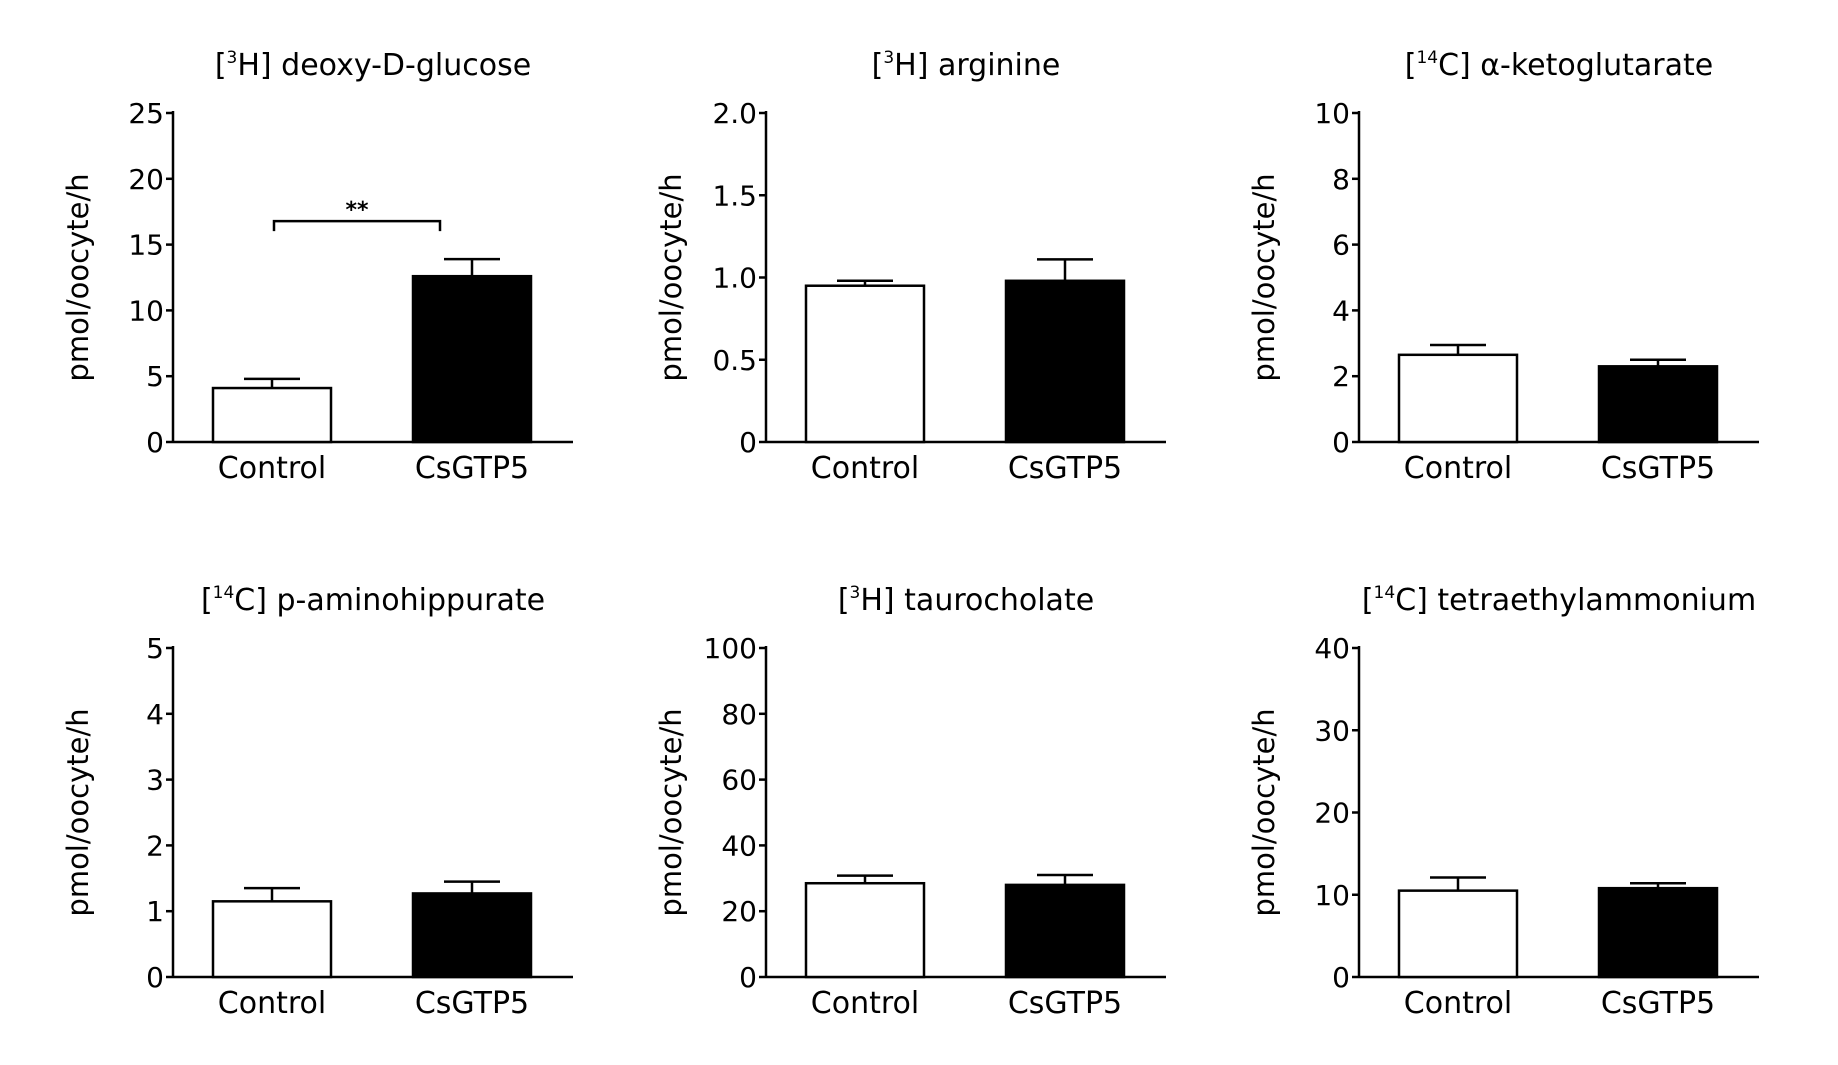  I want to click on y-tick-label: 40, so click(739, 845).